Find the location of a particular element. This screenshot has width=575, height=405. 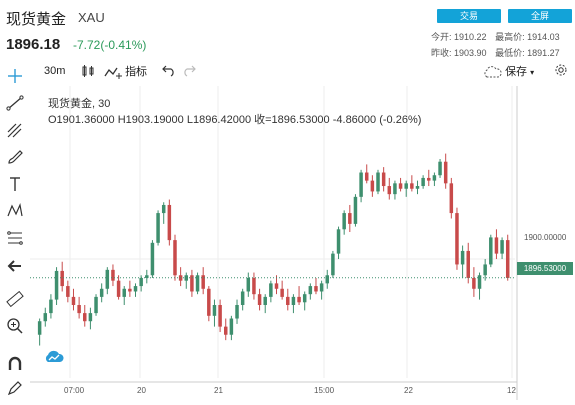

pitchfork-icon is located at coordinates (15, 130).